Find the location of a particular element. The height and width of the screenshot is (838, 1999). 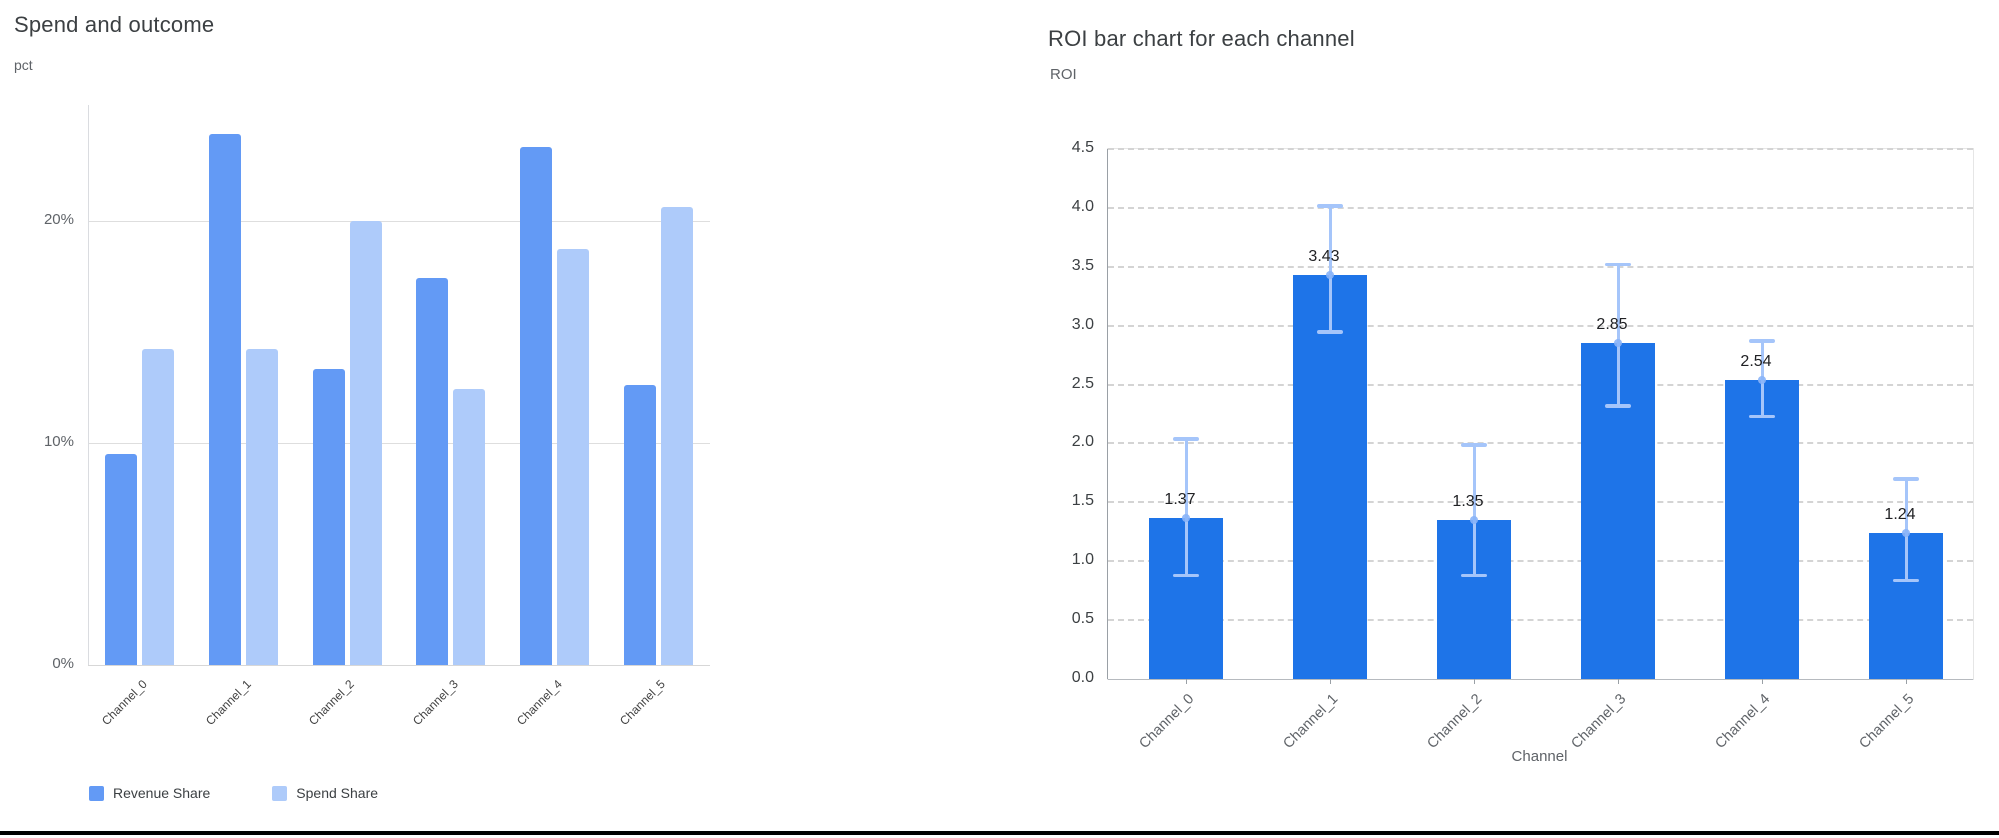

gridline-3.0 is located at coordinates (1540, 325).